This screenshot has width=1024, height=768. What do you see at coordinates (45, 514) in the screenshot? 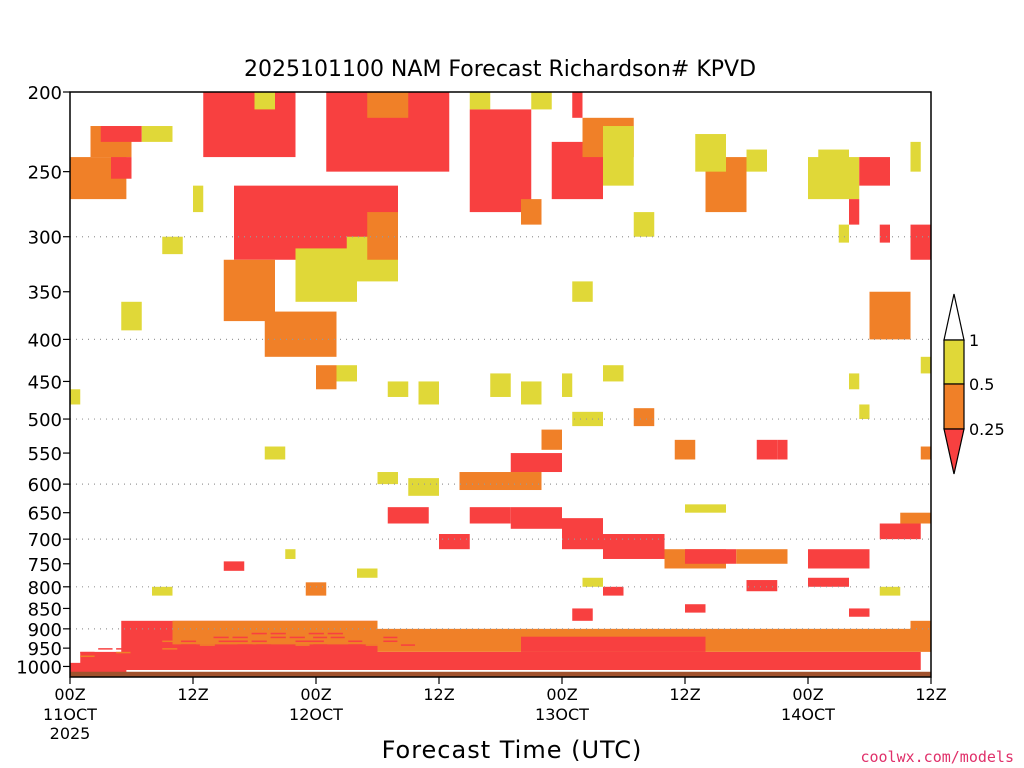
I see `y-tick-label-650: 650` at bounding box center [45, 514].